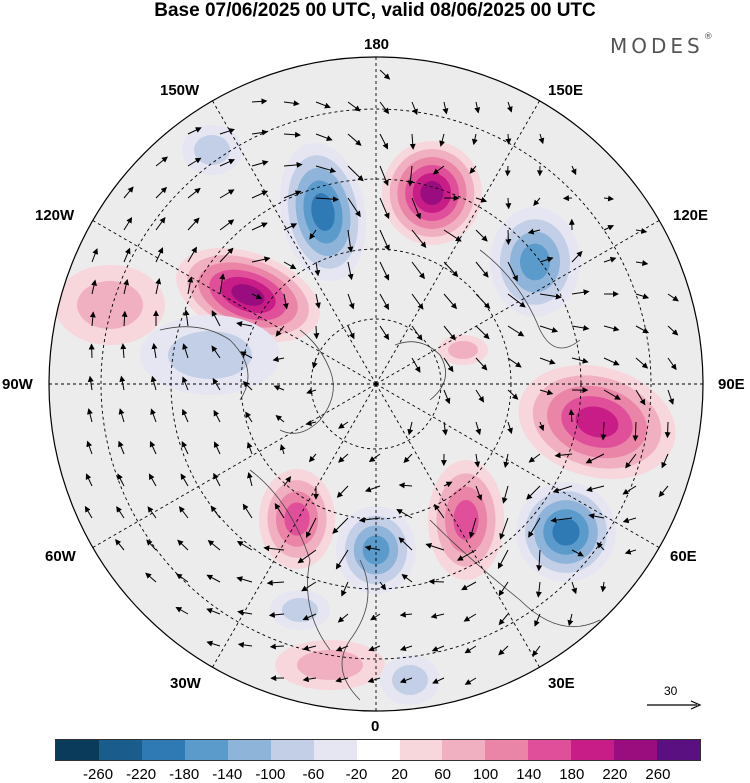 The height and width of the screenshot is (783, 750). Describe the element at coordinates (355, 630) in the screenshot. I see `coastline` at that location.